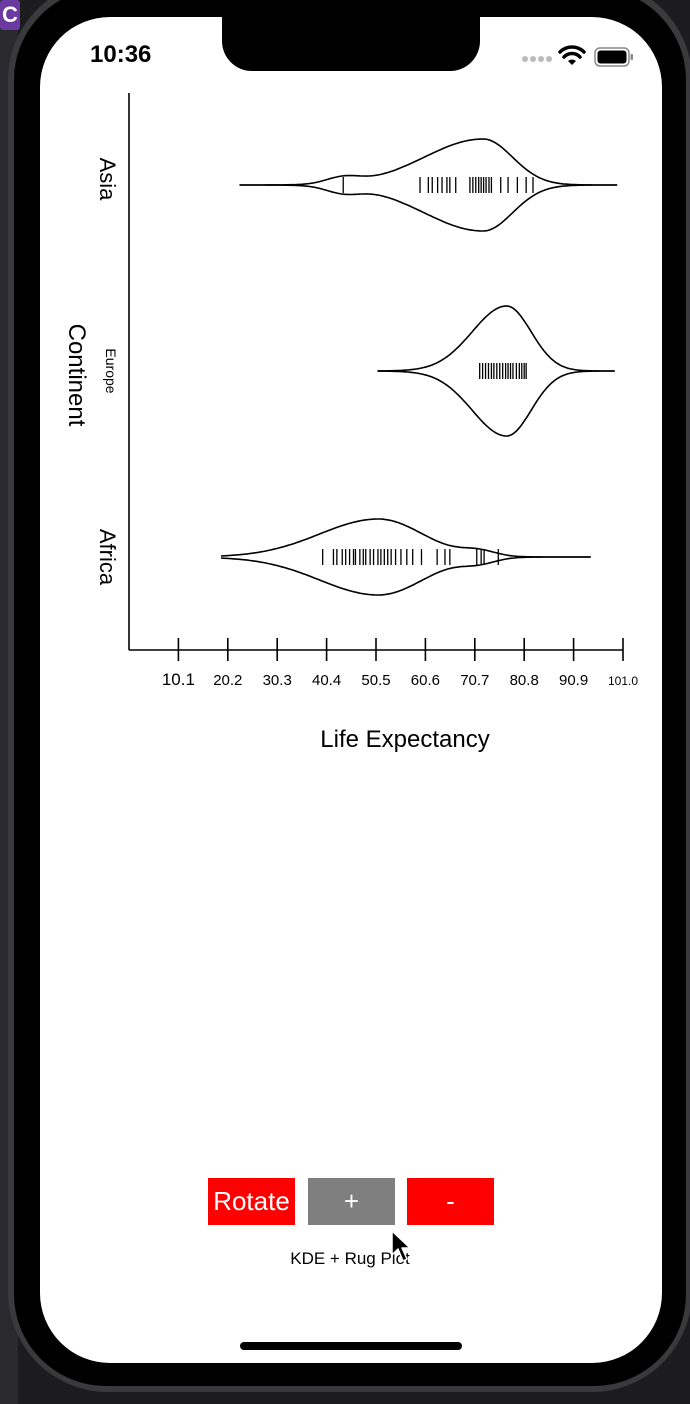 This screenshot has height=1404, width=690. Describe the element at coordinates (496, 403) in the screenshot. I see `violin-bottom-europe` at that location.